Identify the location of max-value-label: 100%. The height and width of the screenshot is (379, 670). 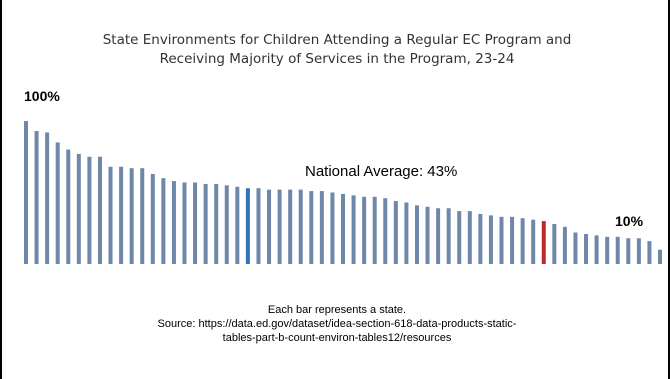
(42, 96).